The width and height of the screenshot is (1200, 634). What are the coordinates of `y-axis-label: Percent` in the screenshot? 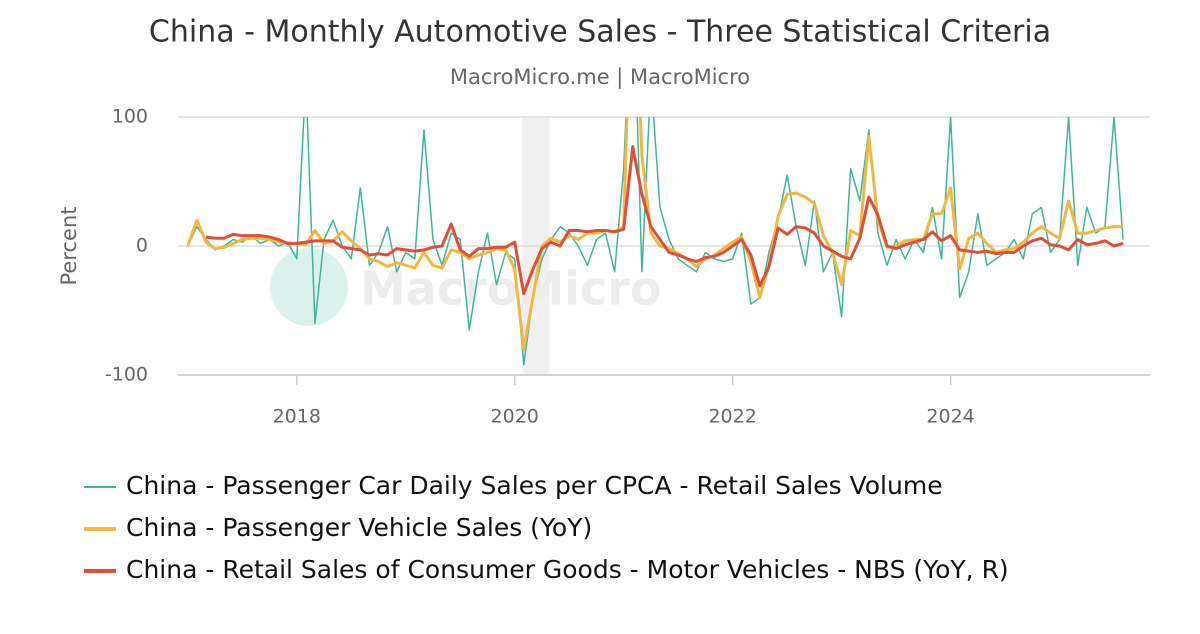 It's located at (69, 245).